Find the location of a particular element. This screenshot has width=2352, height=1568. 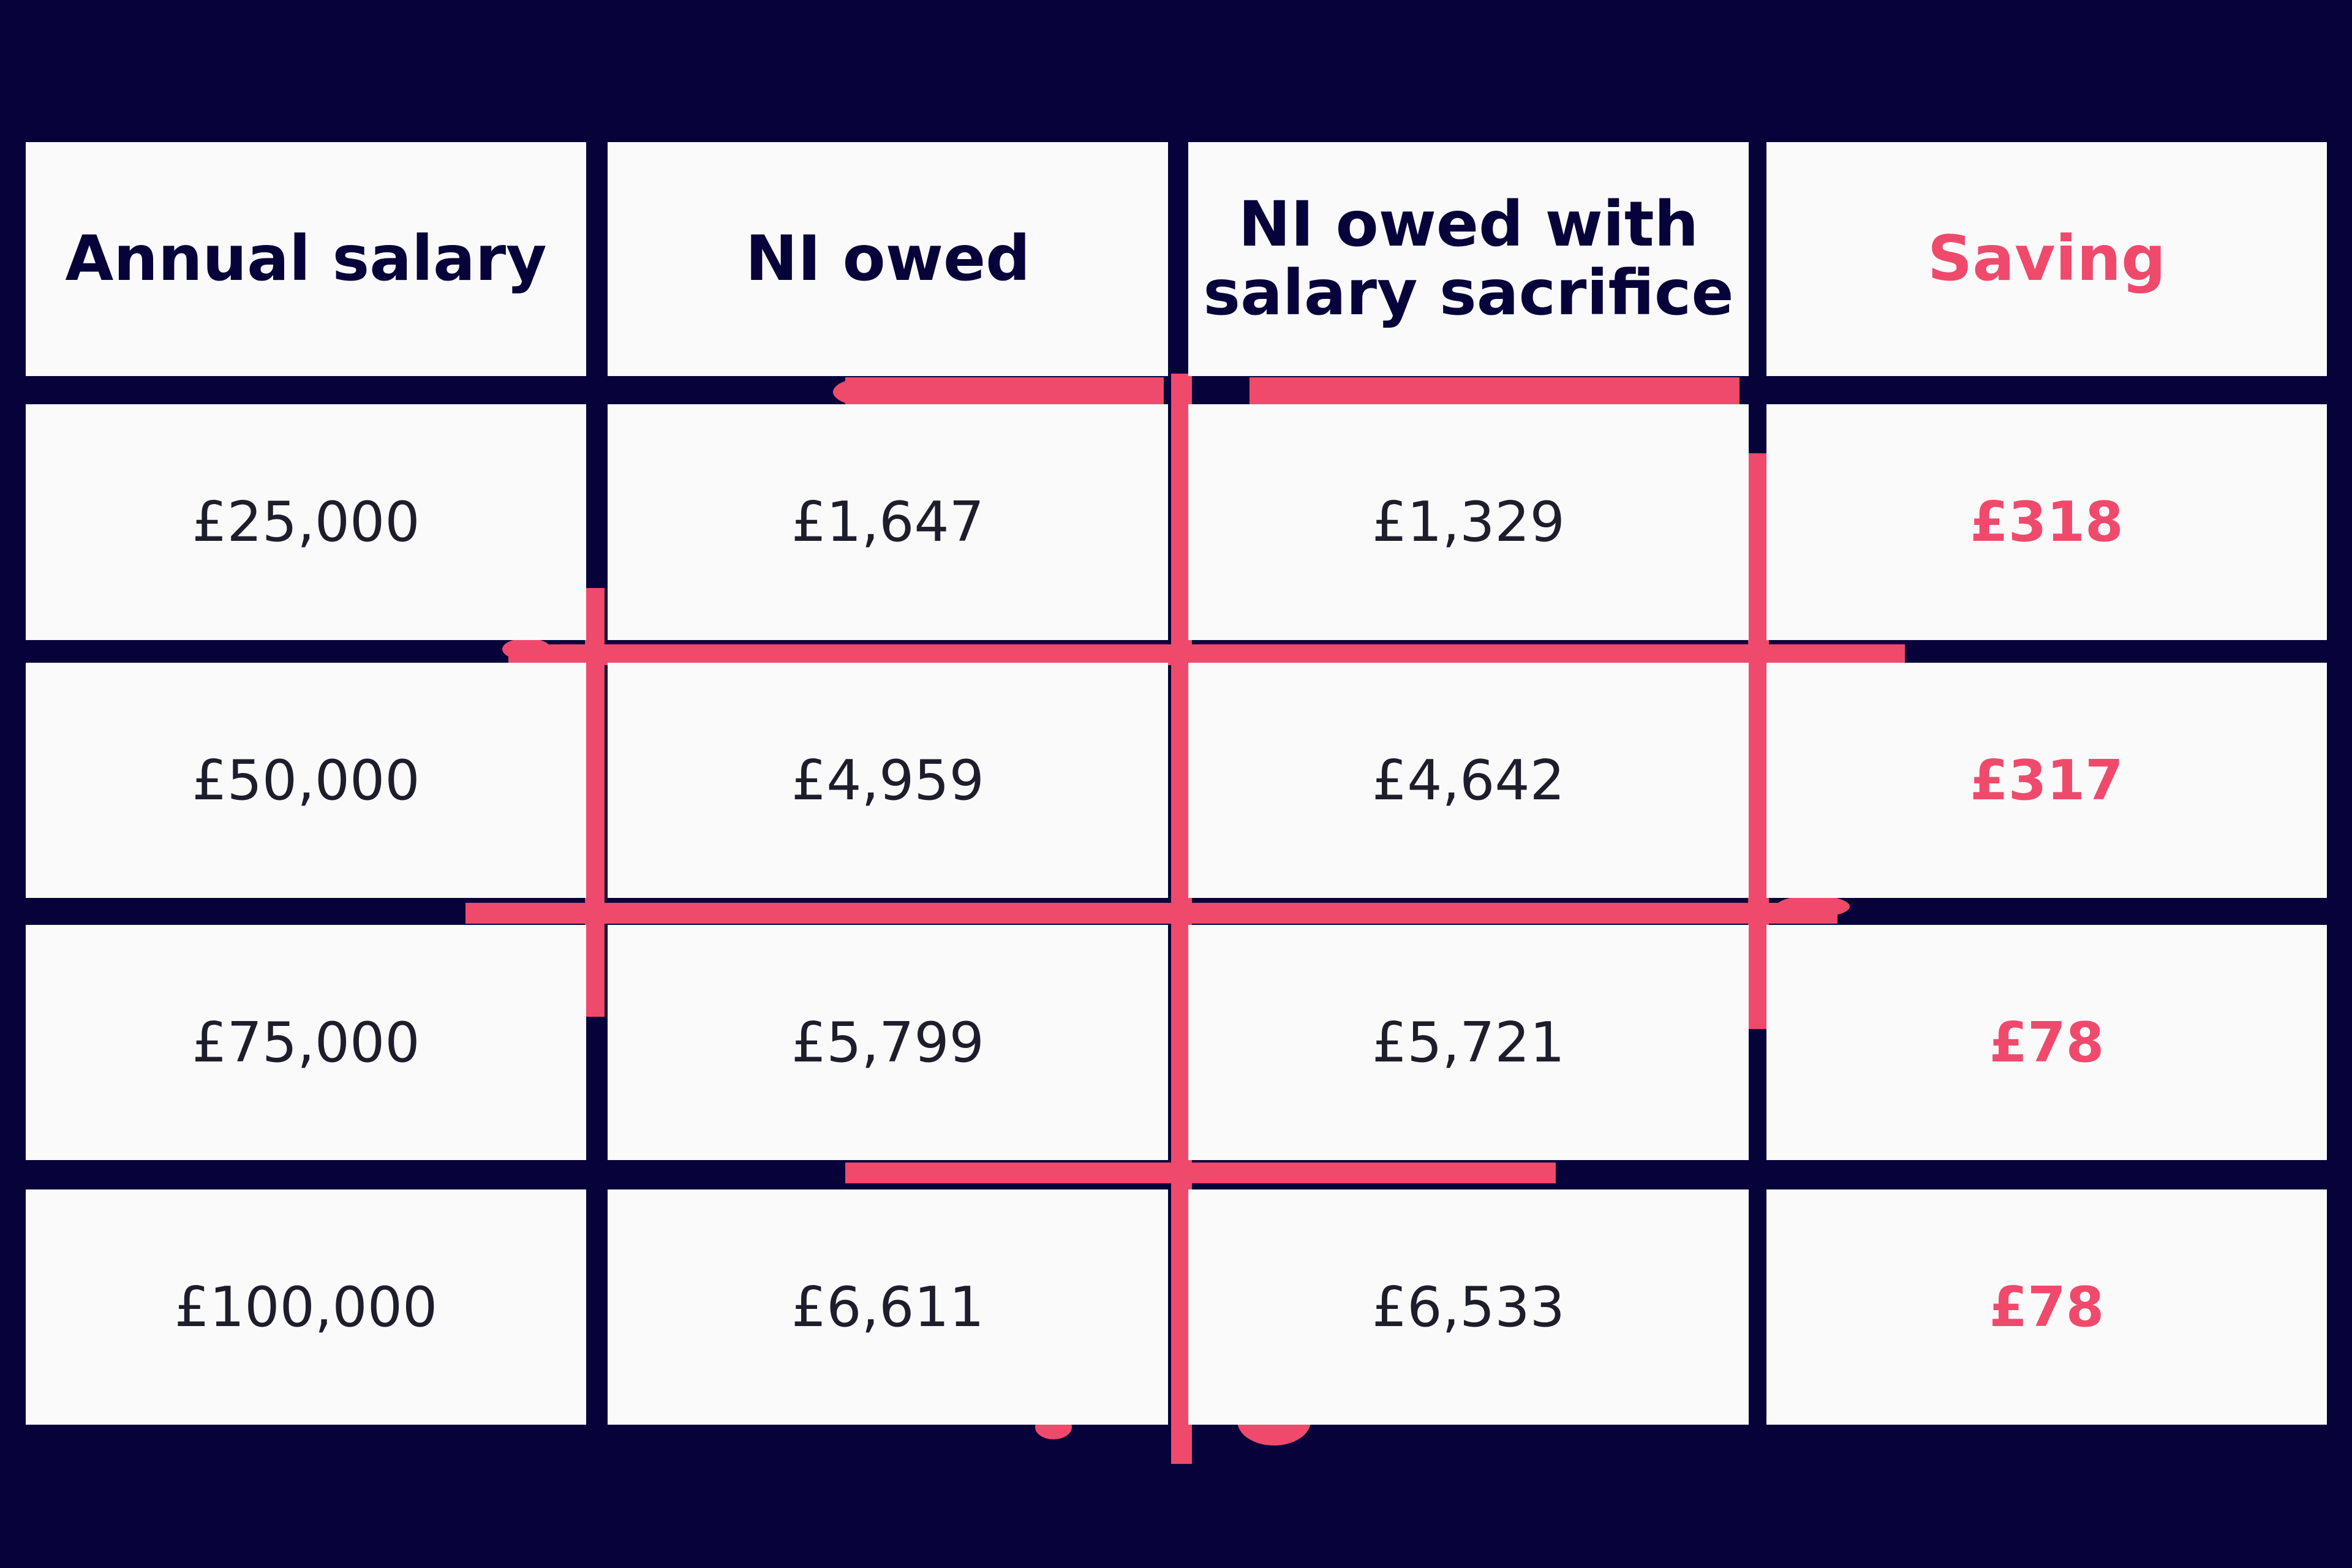

table-cell-r1-c1: £25,000 is located at coordinates (306, 522).